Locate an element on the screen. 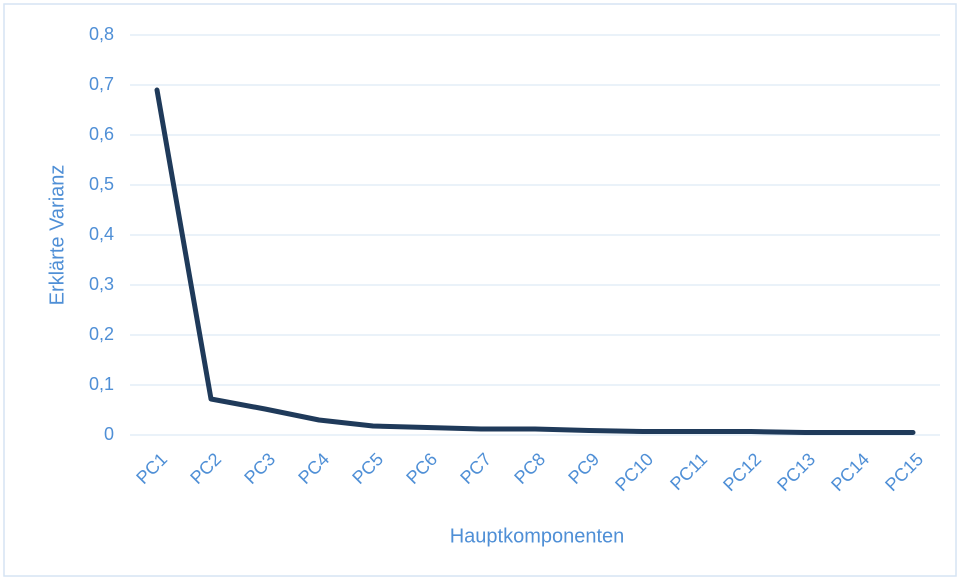 This screenshot has width=960, height=580. y-tick-label: 0 is located at coordinates (109, 434).